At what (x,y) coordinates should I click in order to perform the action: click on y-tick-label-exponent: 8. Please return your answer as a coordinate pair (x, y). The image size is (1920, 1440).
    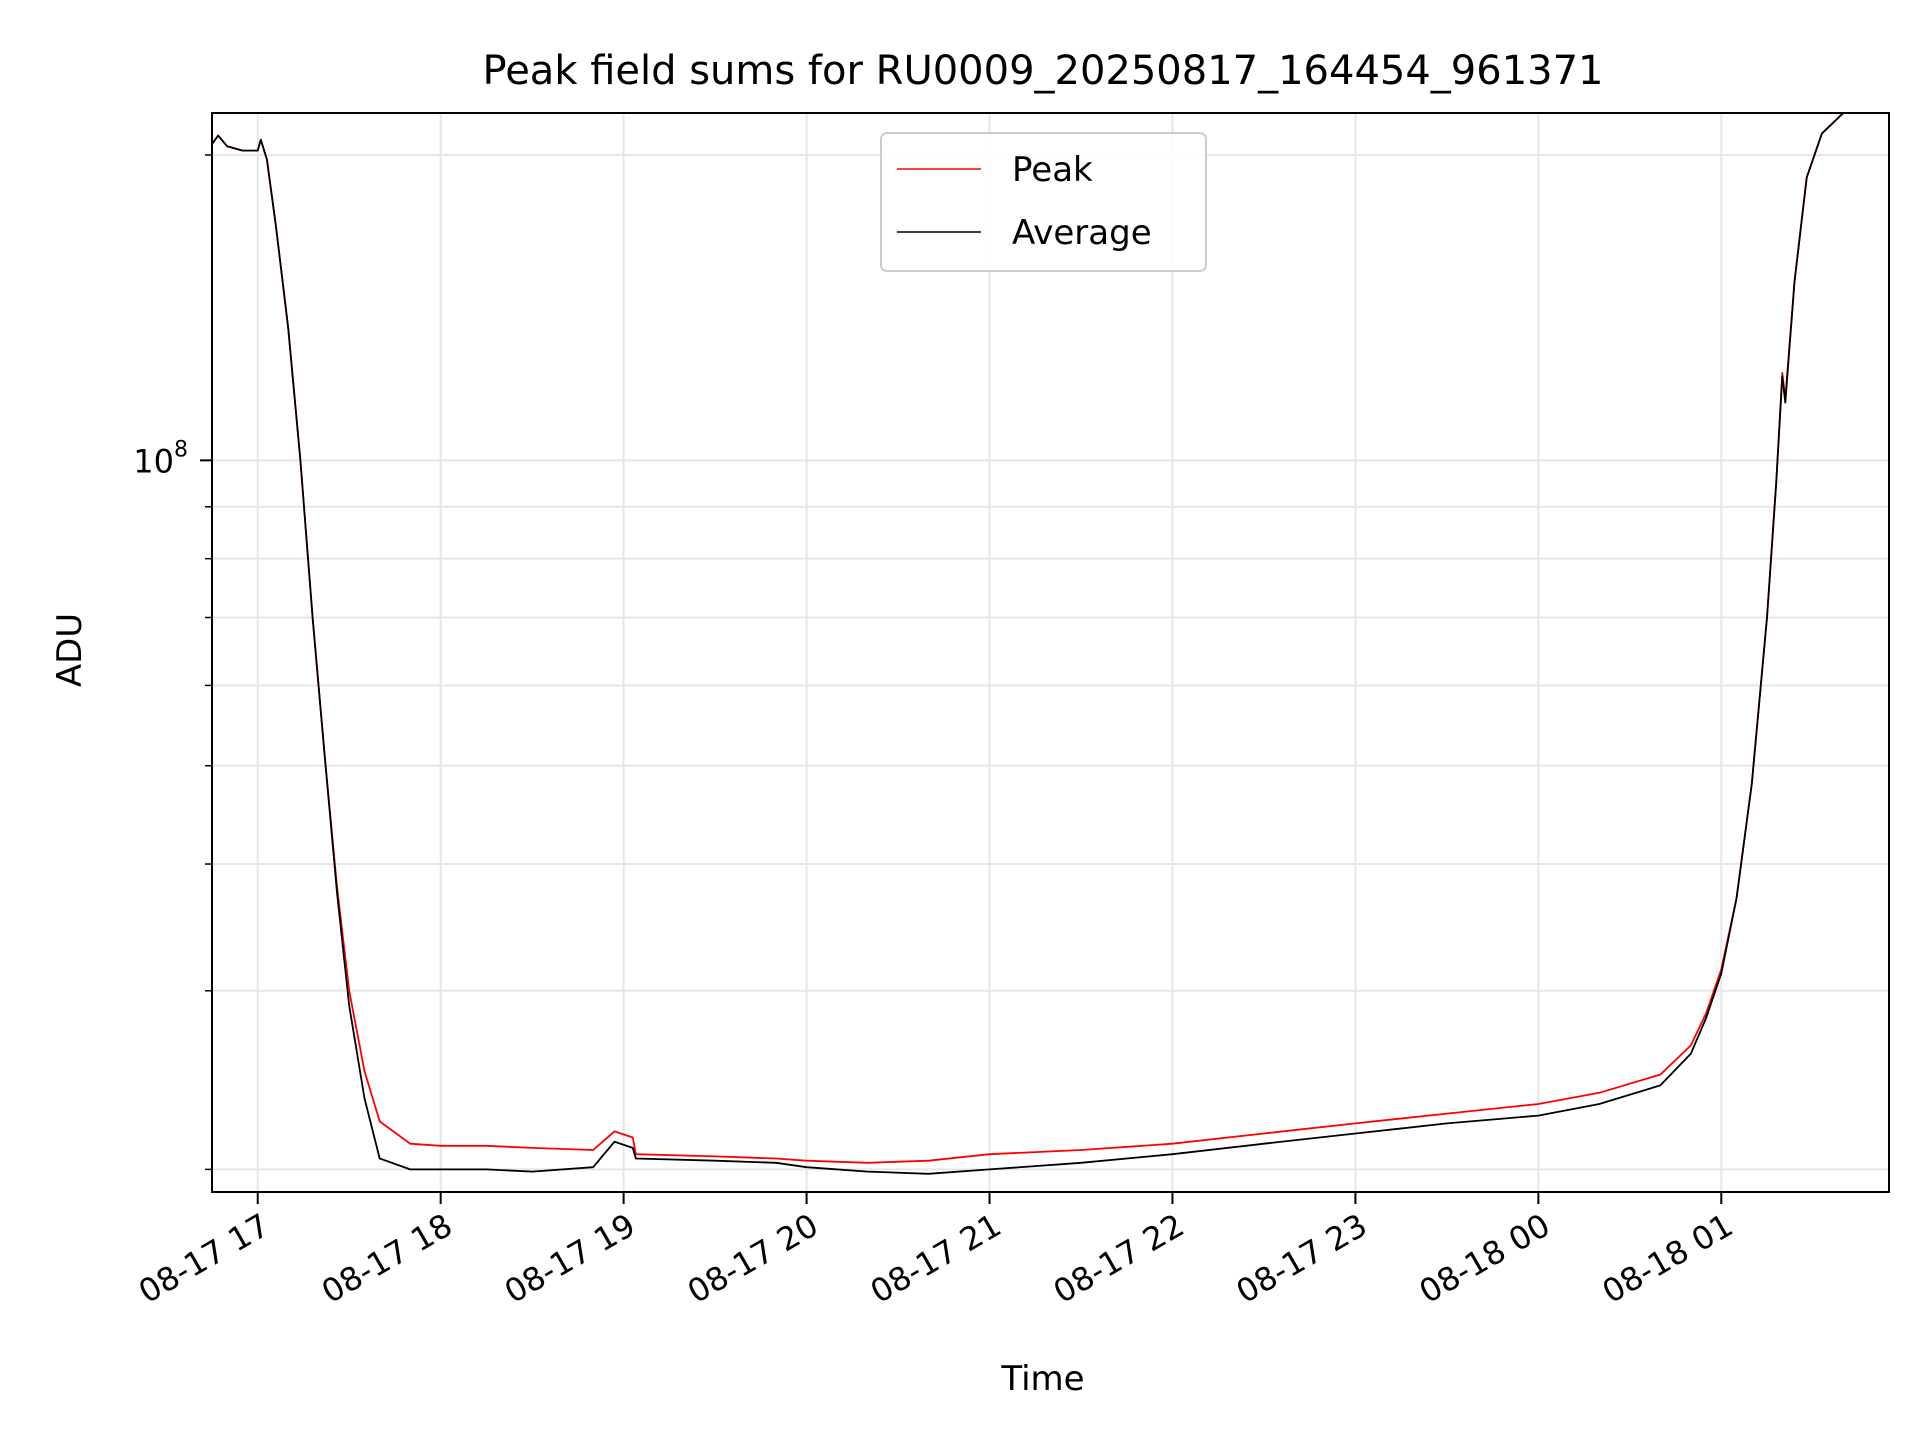
    Looking at the image, I should click on (181, 449).